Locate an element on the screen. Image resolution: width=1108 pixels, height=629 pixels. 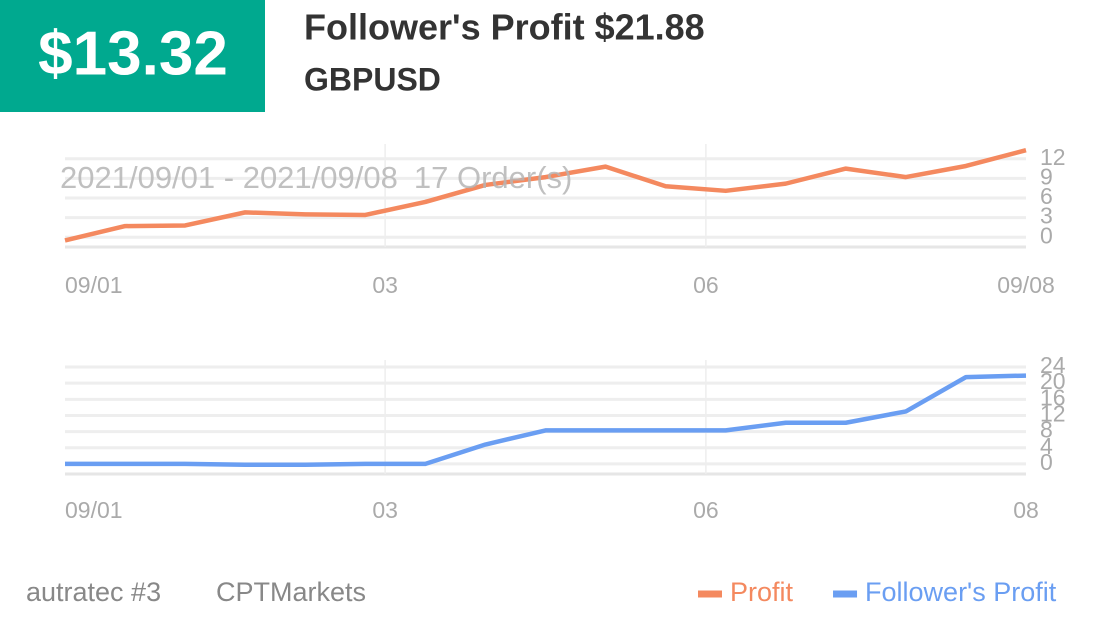
profit-box is located at coordinates (132, 56).